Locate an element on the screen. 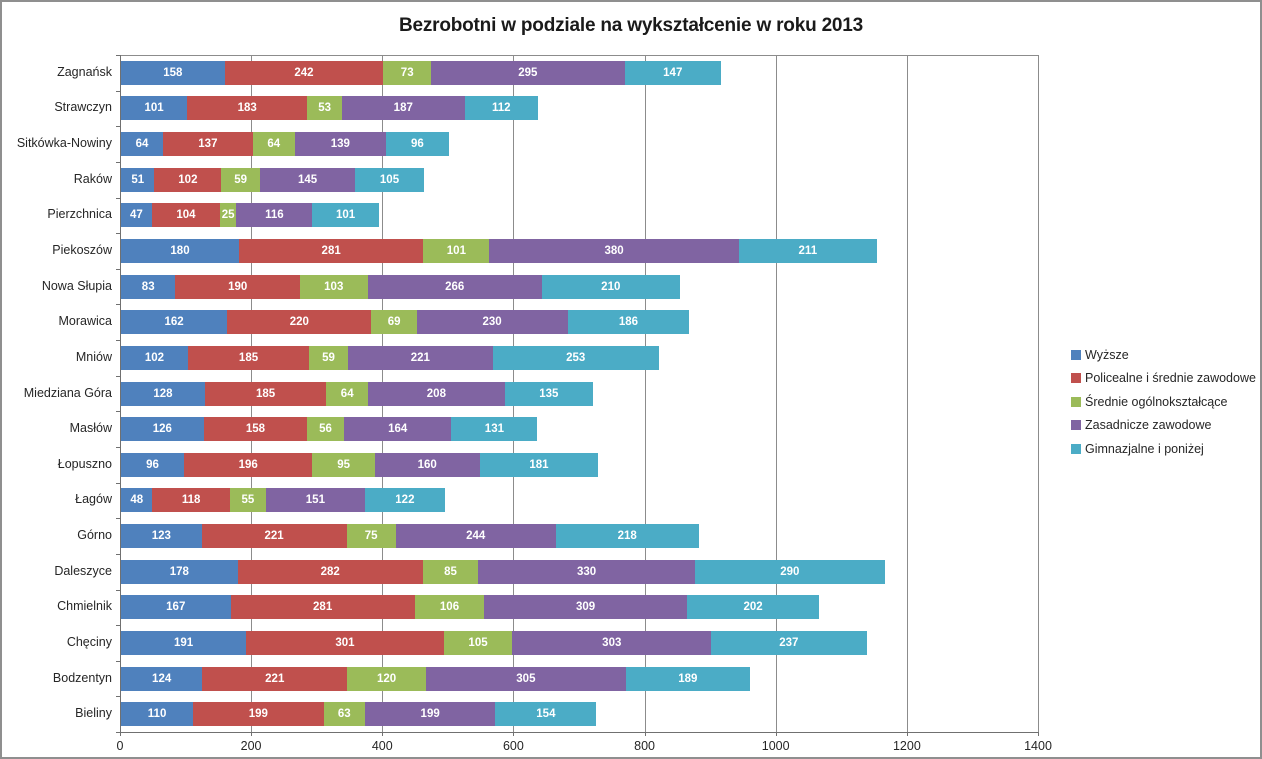 The image size is (1262, 759). bar-value-label: 210 is located at coordinates (611, 286).